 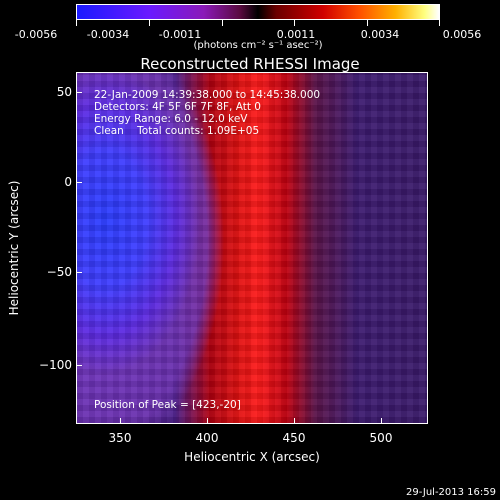 I want to click on colorbar-label: 0.0034, so click(x=380, y=34).